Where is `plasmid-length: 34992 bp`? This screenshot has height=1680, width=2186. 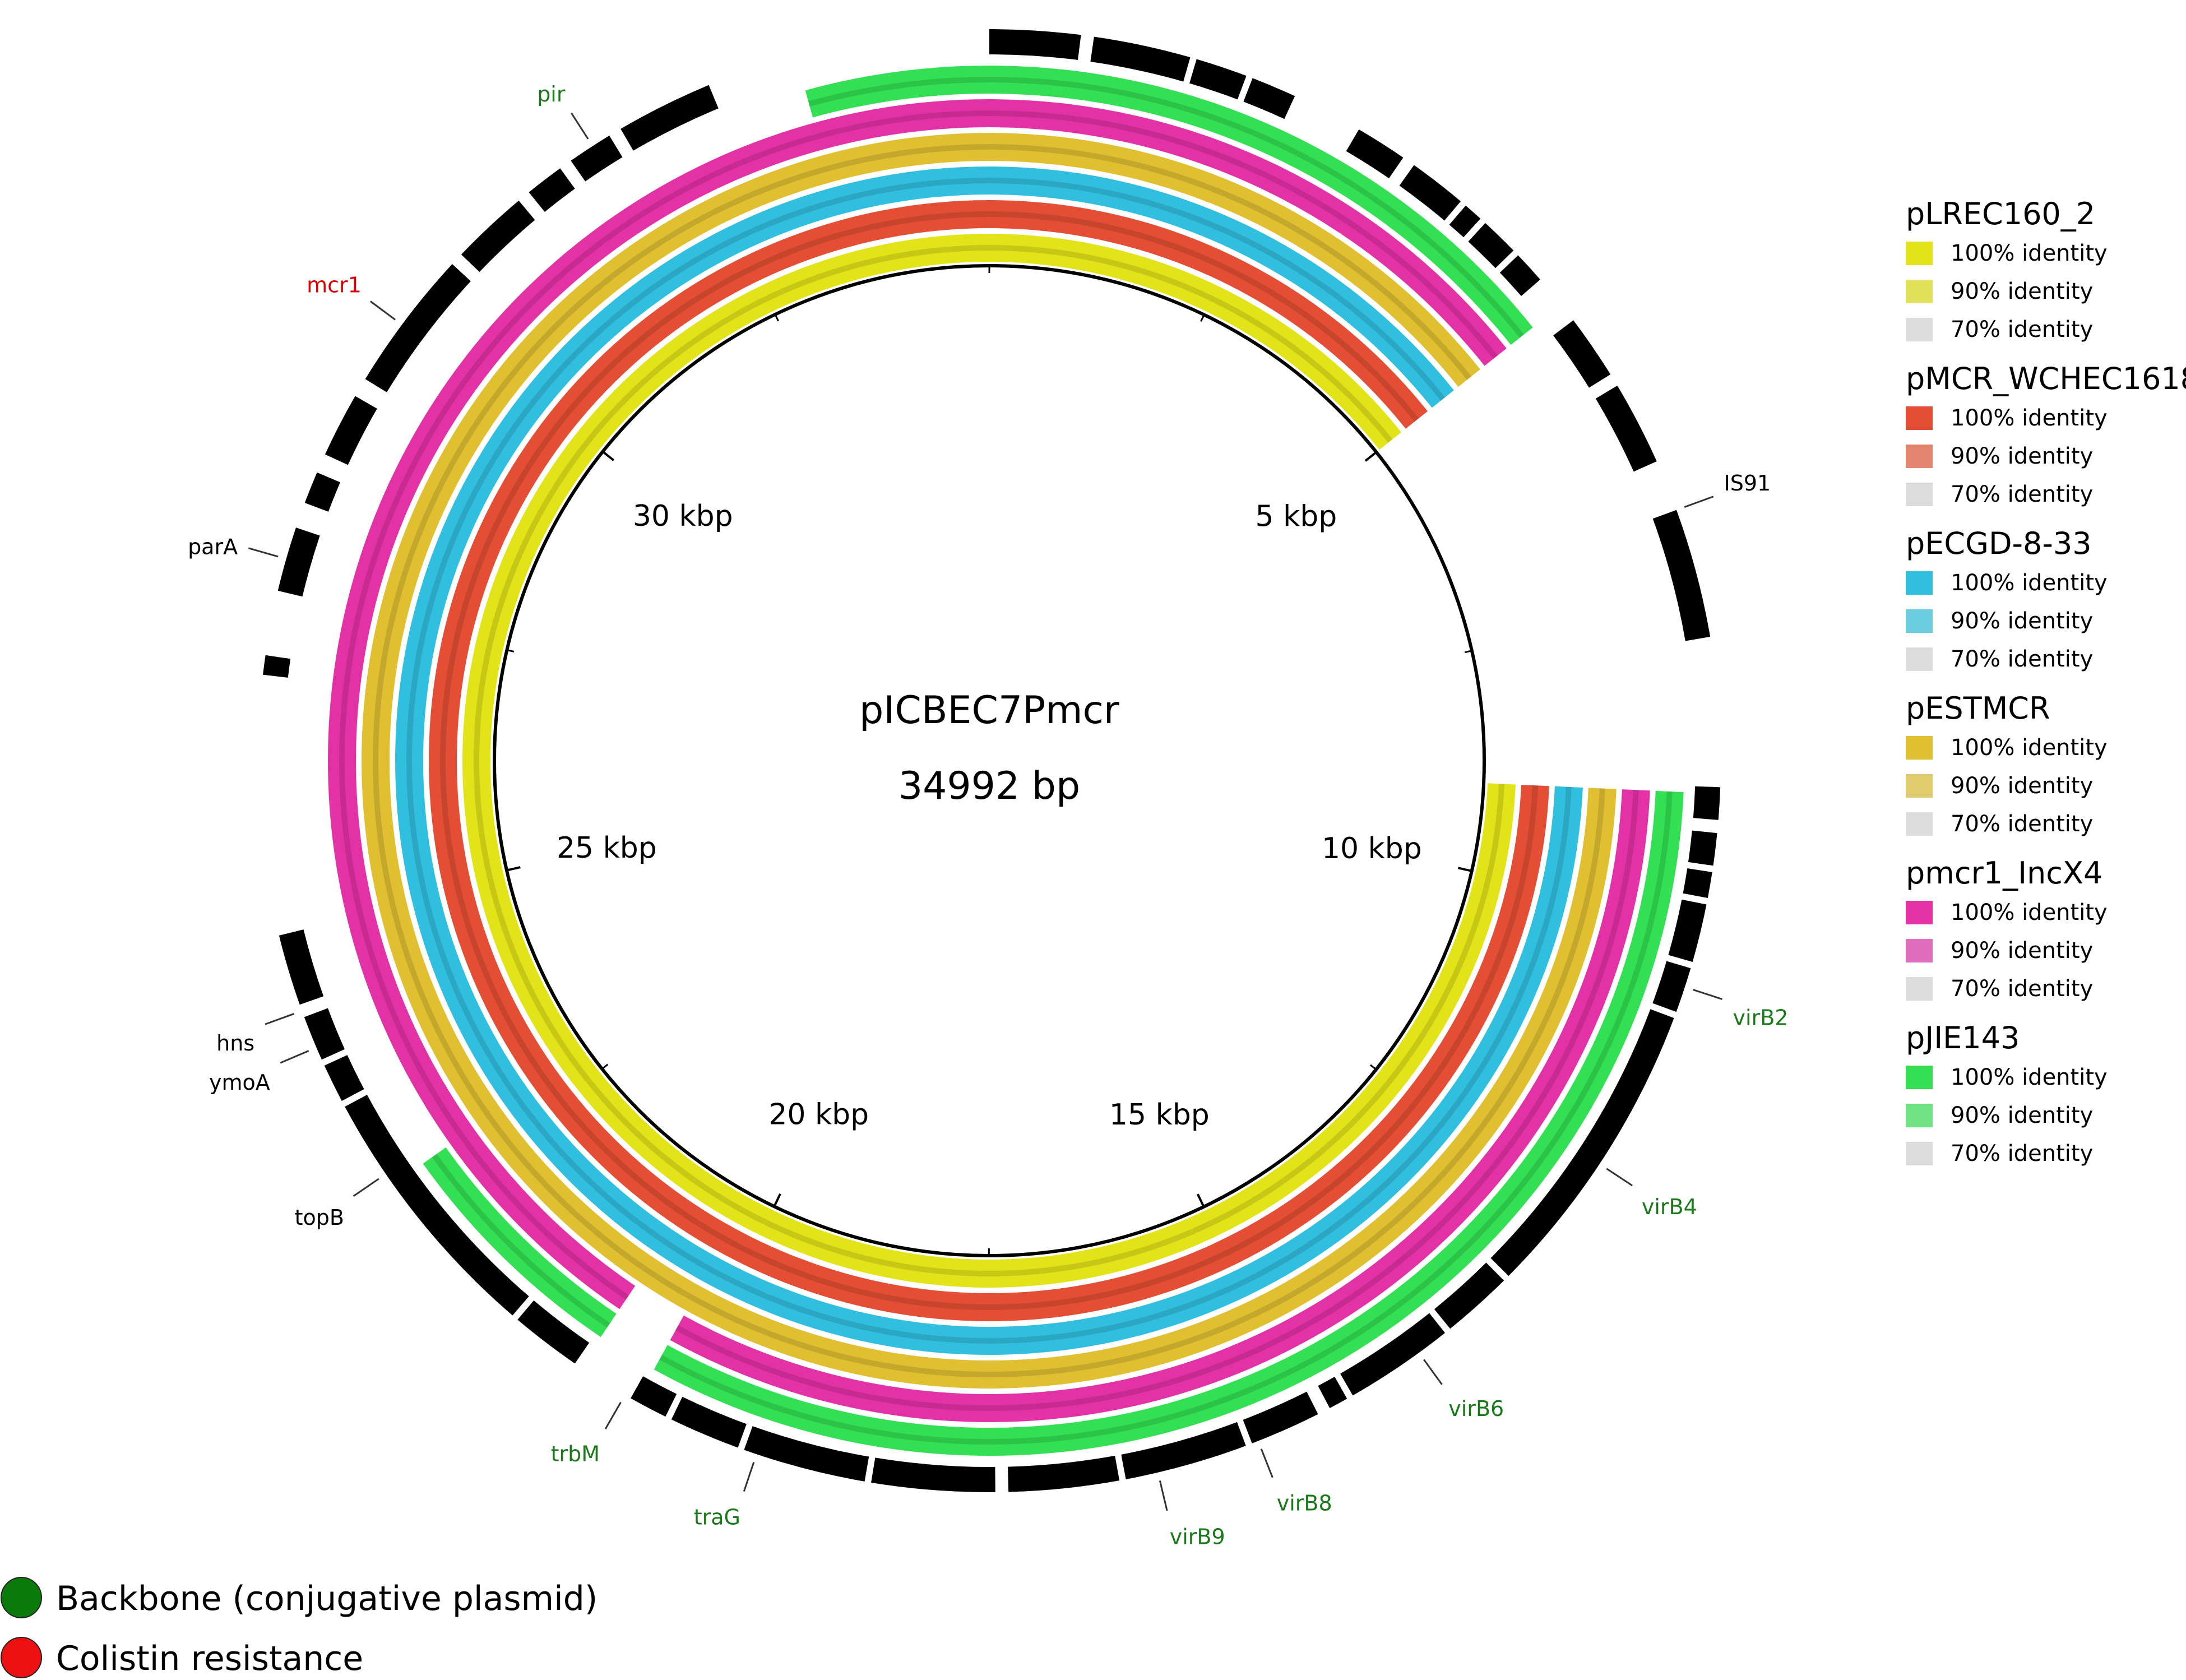
plasmid-length: 34992 bp is located at coordinates (989, 786).